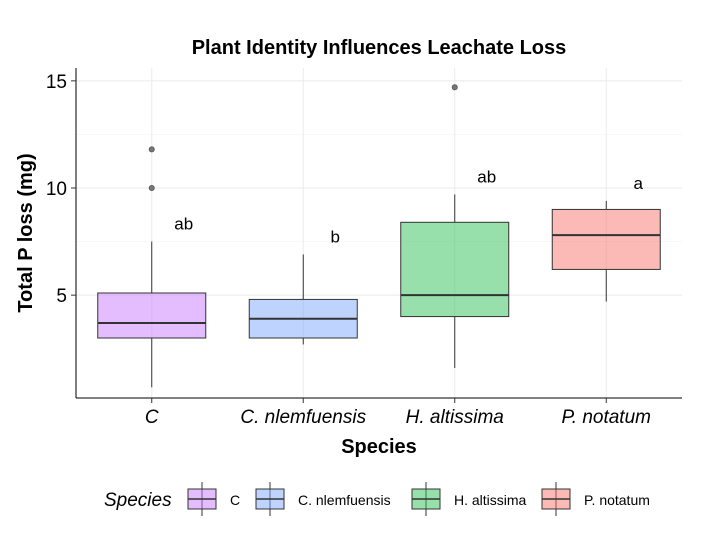 This screenshot has height=551, width=702. I want to click on legend-label: C, so click(235, 500).